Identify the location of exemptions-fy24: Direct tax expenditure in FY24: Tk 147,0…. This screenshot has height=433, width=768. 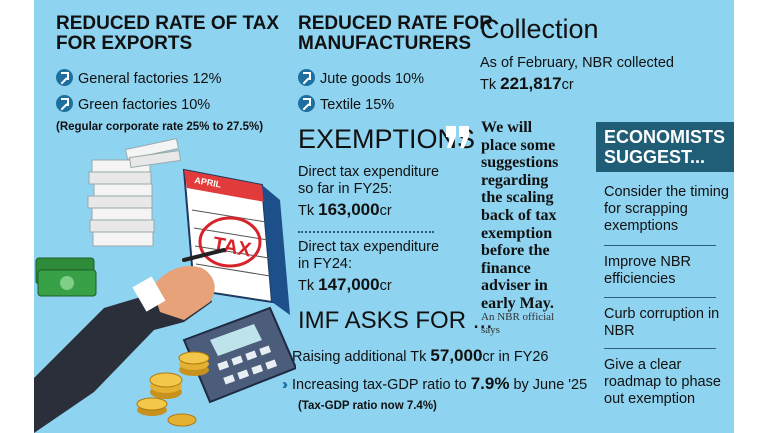
(369, 266).